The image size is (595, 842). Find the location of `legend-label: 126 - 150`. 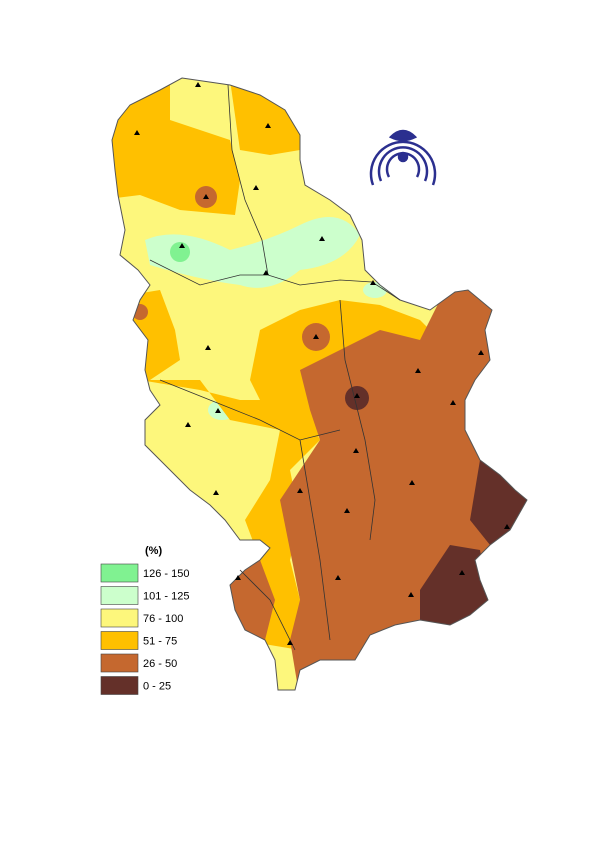

legend-label: 126 - 150 is located at coordinates (166, 574).